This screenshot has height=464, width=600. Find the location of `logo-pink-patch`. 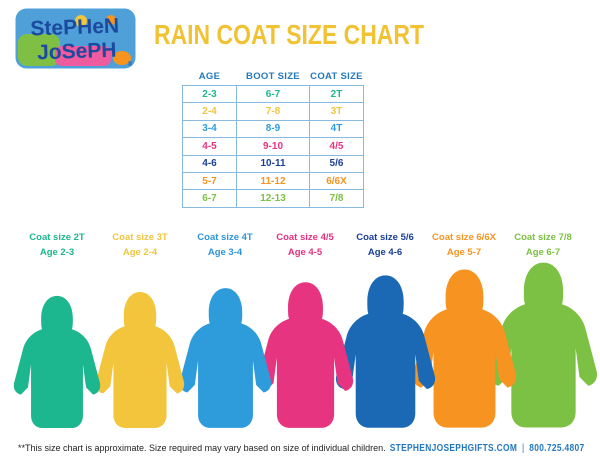

logo-pink-patch is located at coordinates (83, 56).